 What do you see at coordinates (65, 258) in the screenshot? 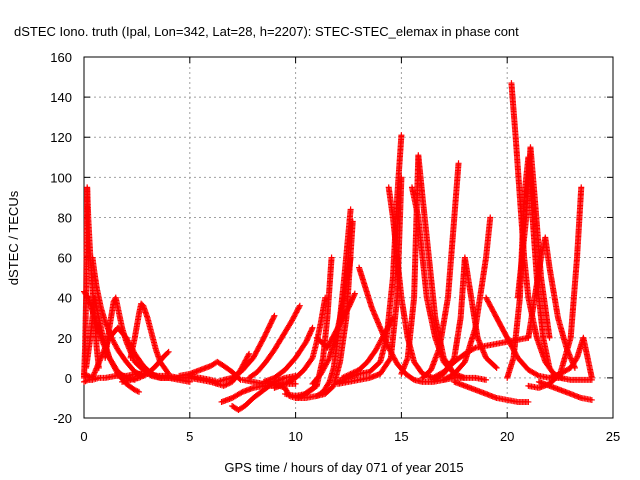
I see `y-tick-label: 60` at bounding box center [65, 258].